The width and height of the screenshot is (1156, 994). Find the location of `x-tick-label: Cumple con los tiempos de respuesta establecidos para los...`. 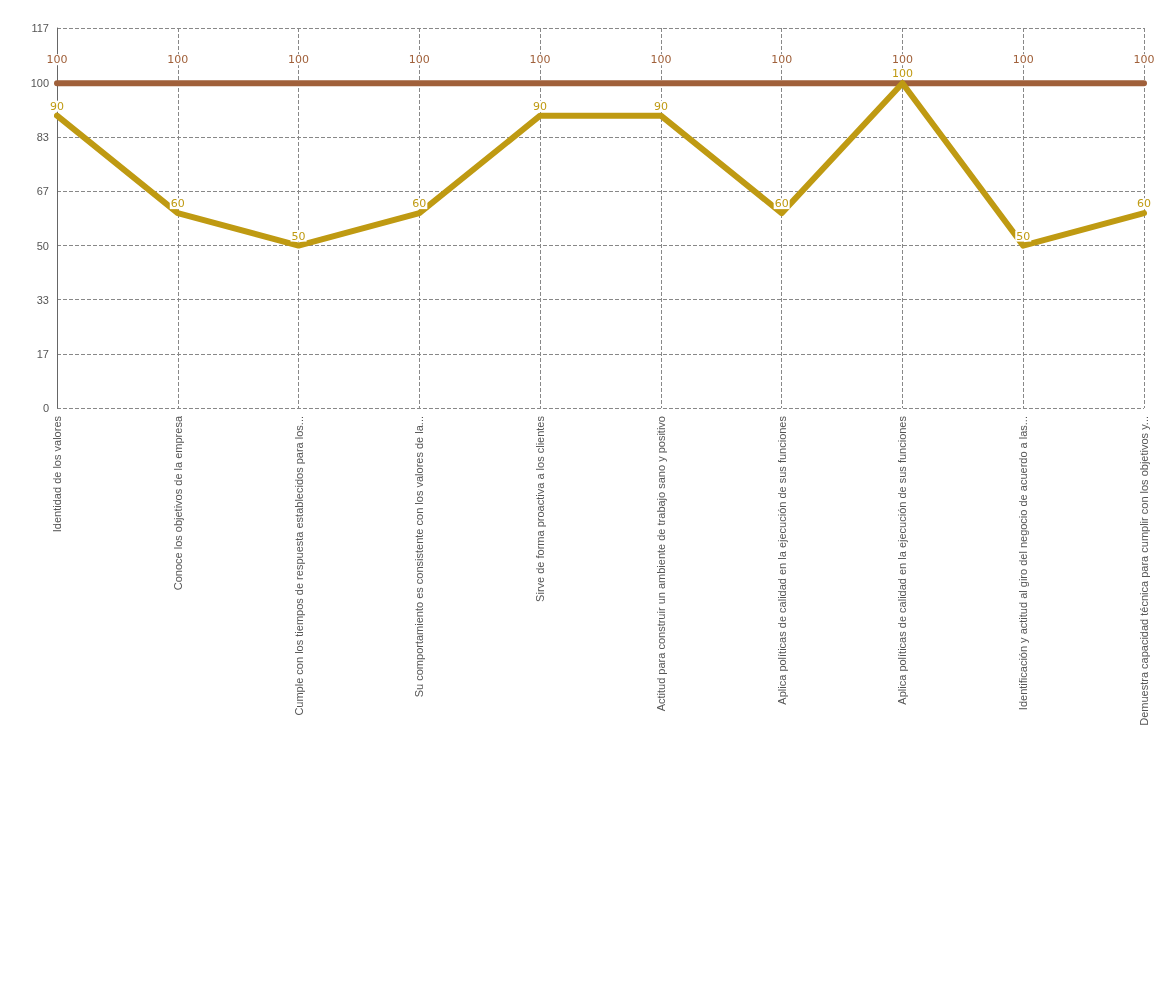

x-tick-label: Cumple con los tiempos de respuesta establecidos para los... is located at coordinates (298, 566).